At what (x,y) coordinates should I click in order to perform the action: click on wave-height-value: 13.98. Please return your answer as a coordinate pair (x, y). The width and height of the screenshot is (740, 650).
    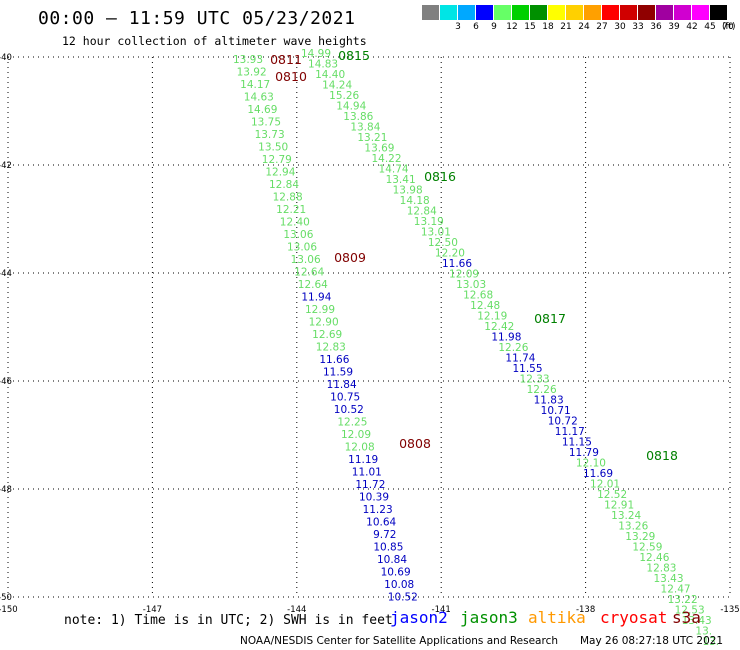
    Looking at the image, I should click on (408, 191).